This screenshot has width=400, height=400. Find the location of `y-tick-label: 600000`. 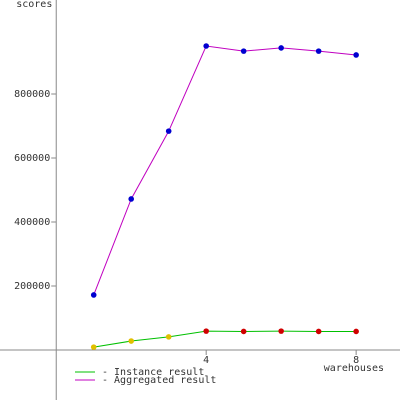

y-tick-label: 600000 is located at coordinates (32, 158).